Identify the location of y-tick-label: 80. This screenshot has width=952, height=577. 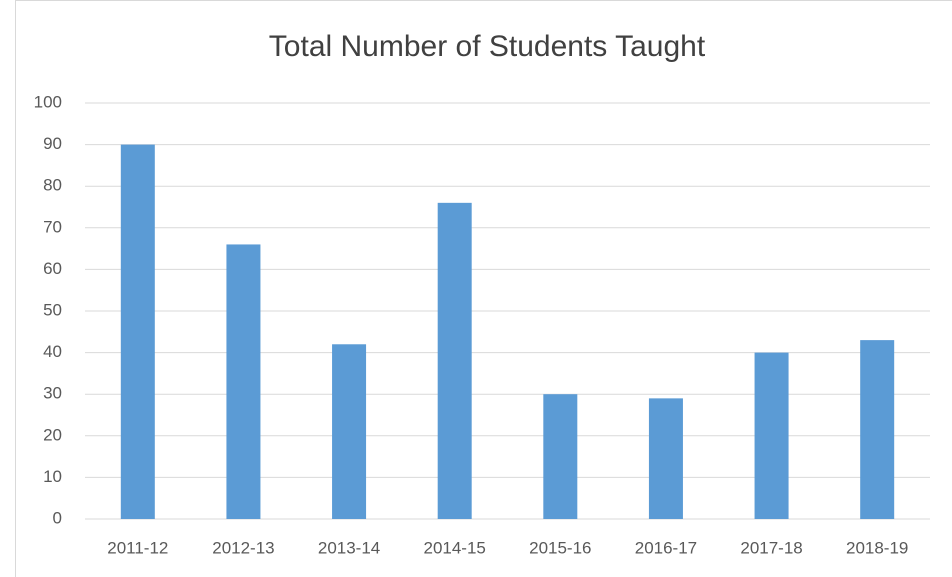
(52, 185).